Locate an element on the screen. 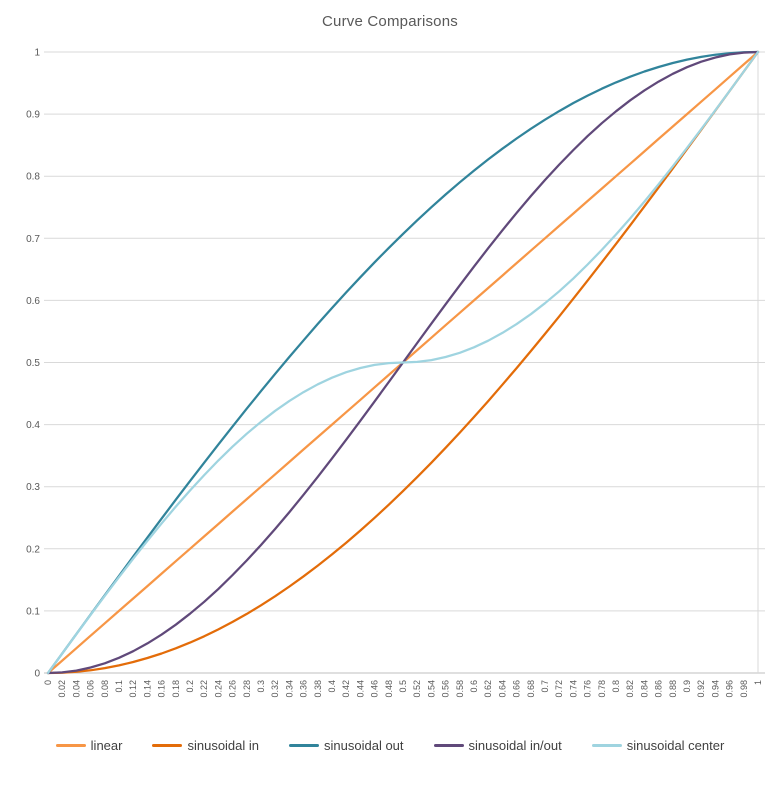  x-tick-label: 0.98 is located at coordinates (744, 689).